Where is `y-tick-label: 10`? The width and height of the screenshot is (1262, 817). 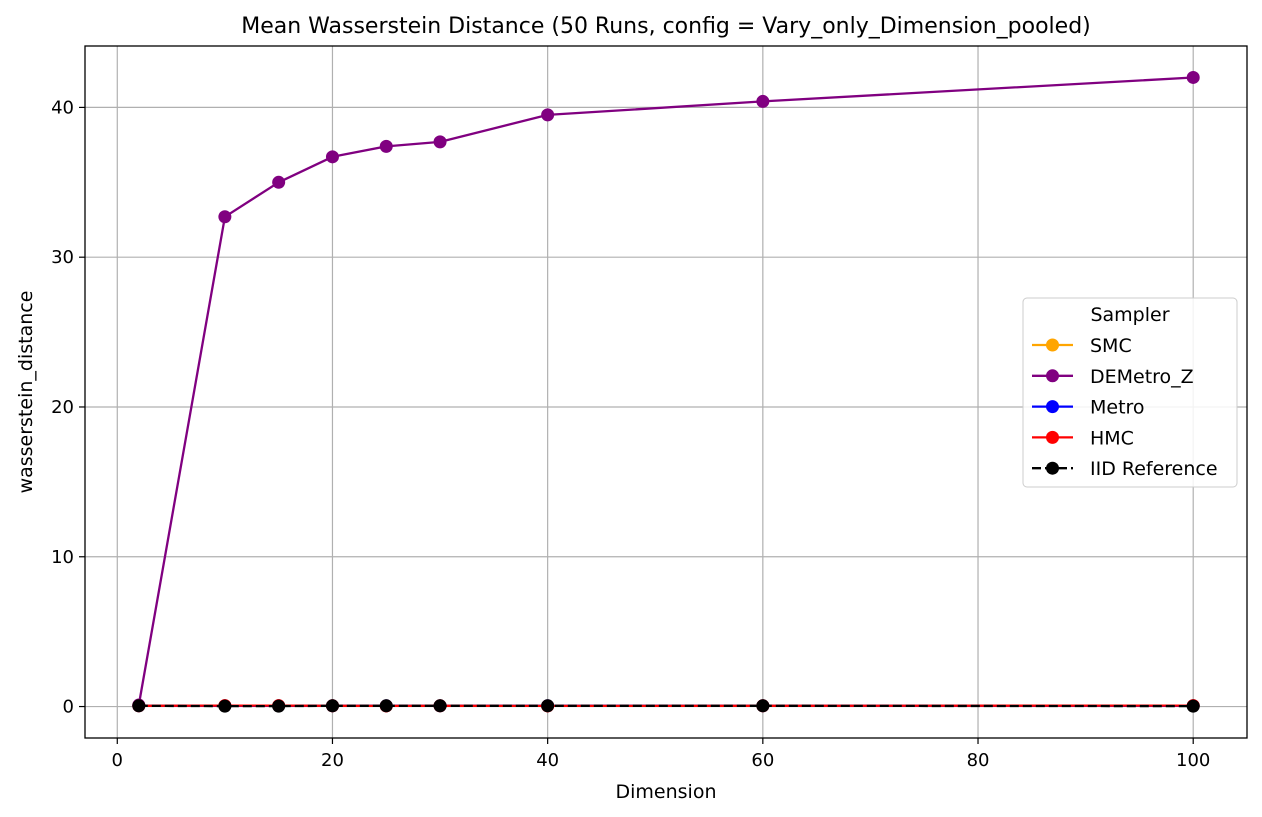 y-tick-label: 10 is located at coordinates (62, 557).